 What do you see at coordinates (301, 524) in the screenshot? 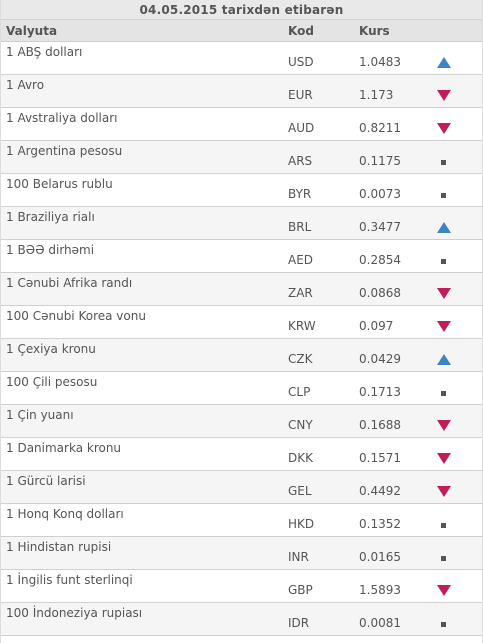
I see `currency-code: HKD` at bounding box center [301, 524].